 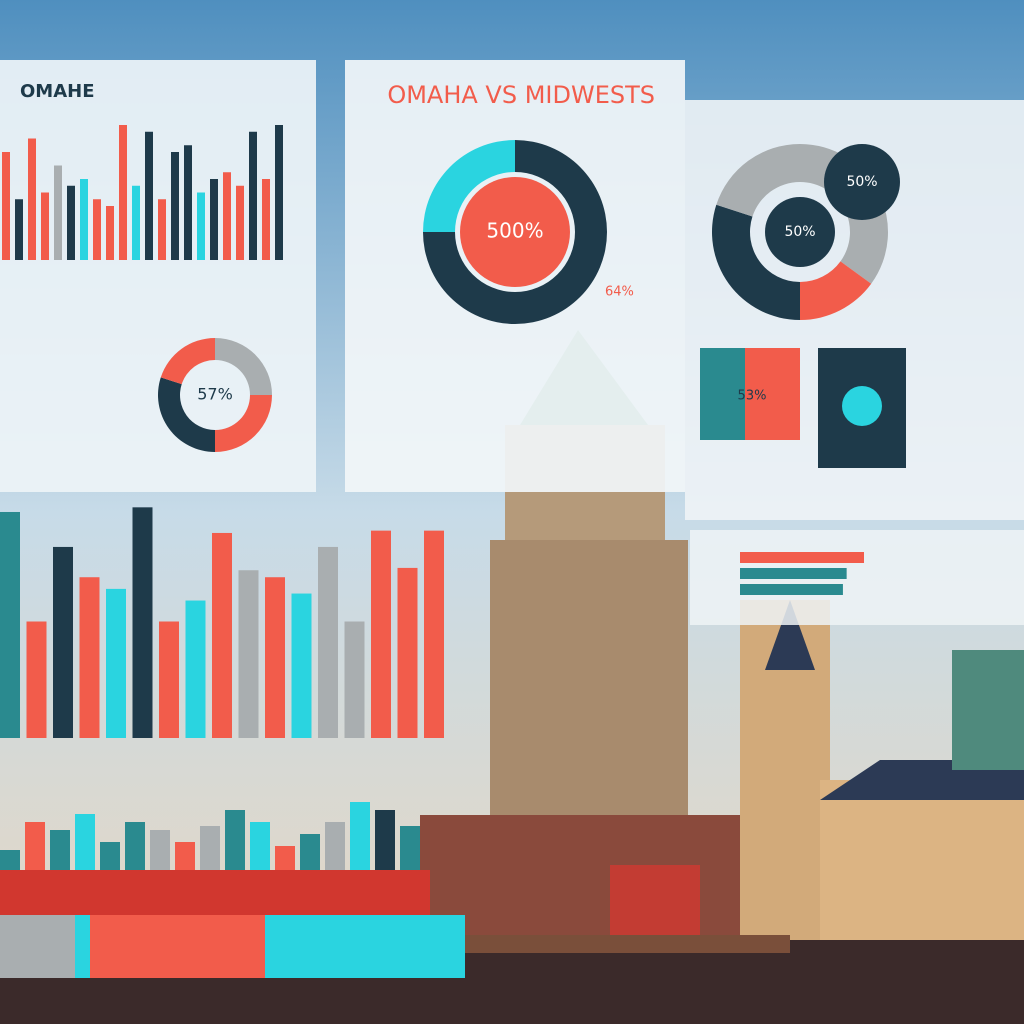 What do you see at coordinates (57, 91) in the screenshot?
I see `left-title: OMAHE` at bounding box center [57, 91].